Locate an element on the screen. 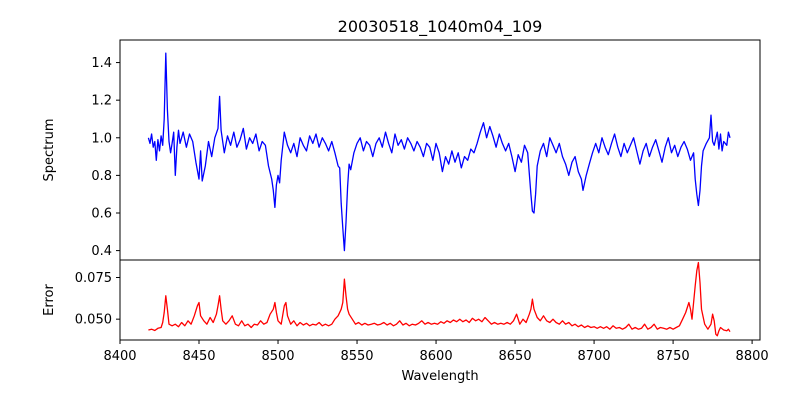  x-tick-label: 8700 is located at coordinates (594, 356).